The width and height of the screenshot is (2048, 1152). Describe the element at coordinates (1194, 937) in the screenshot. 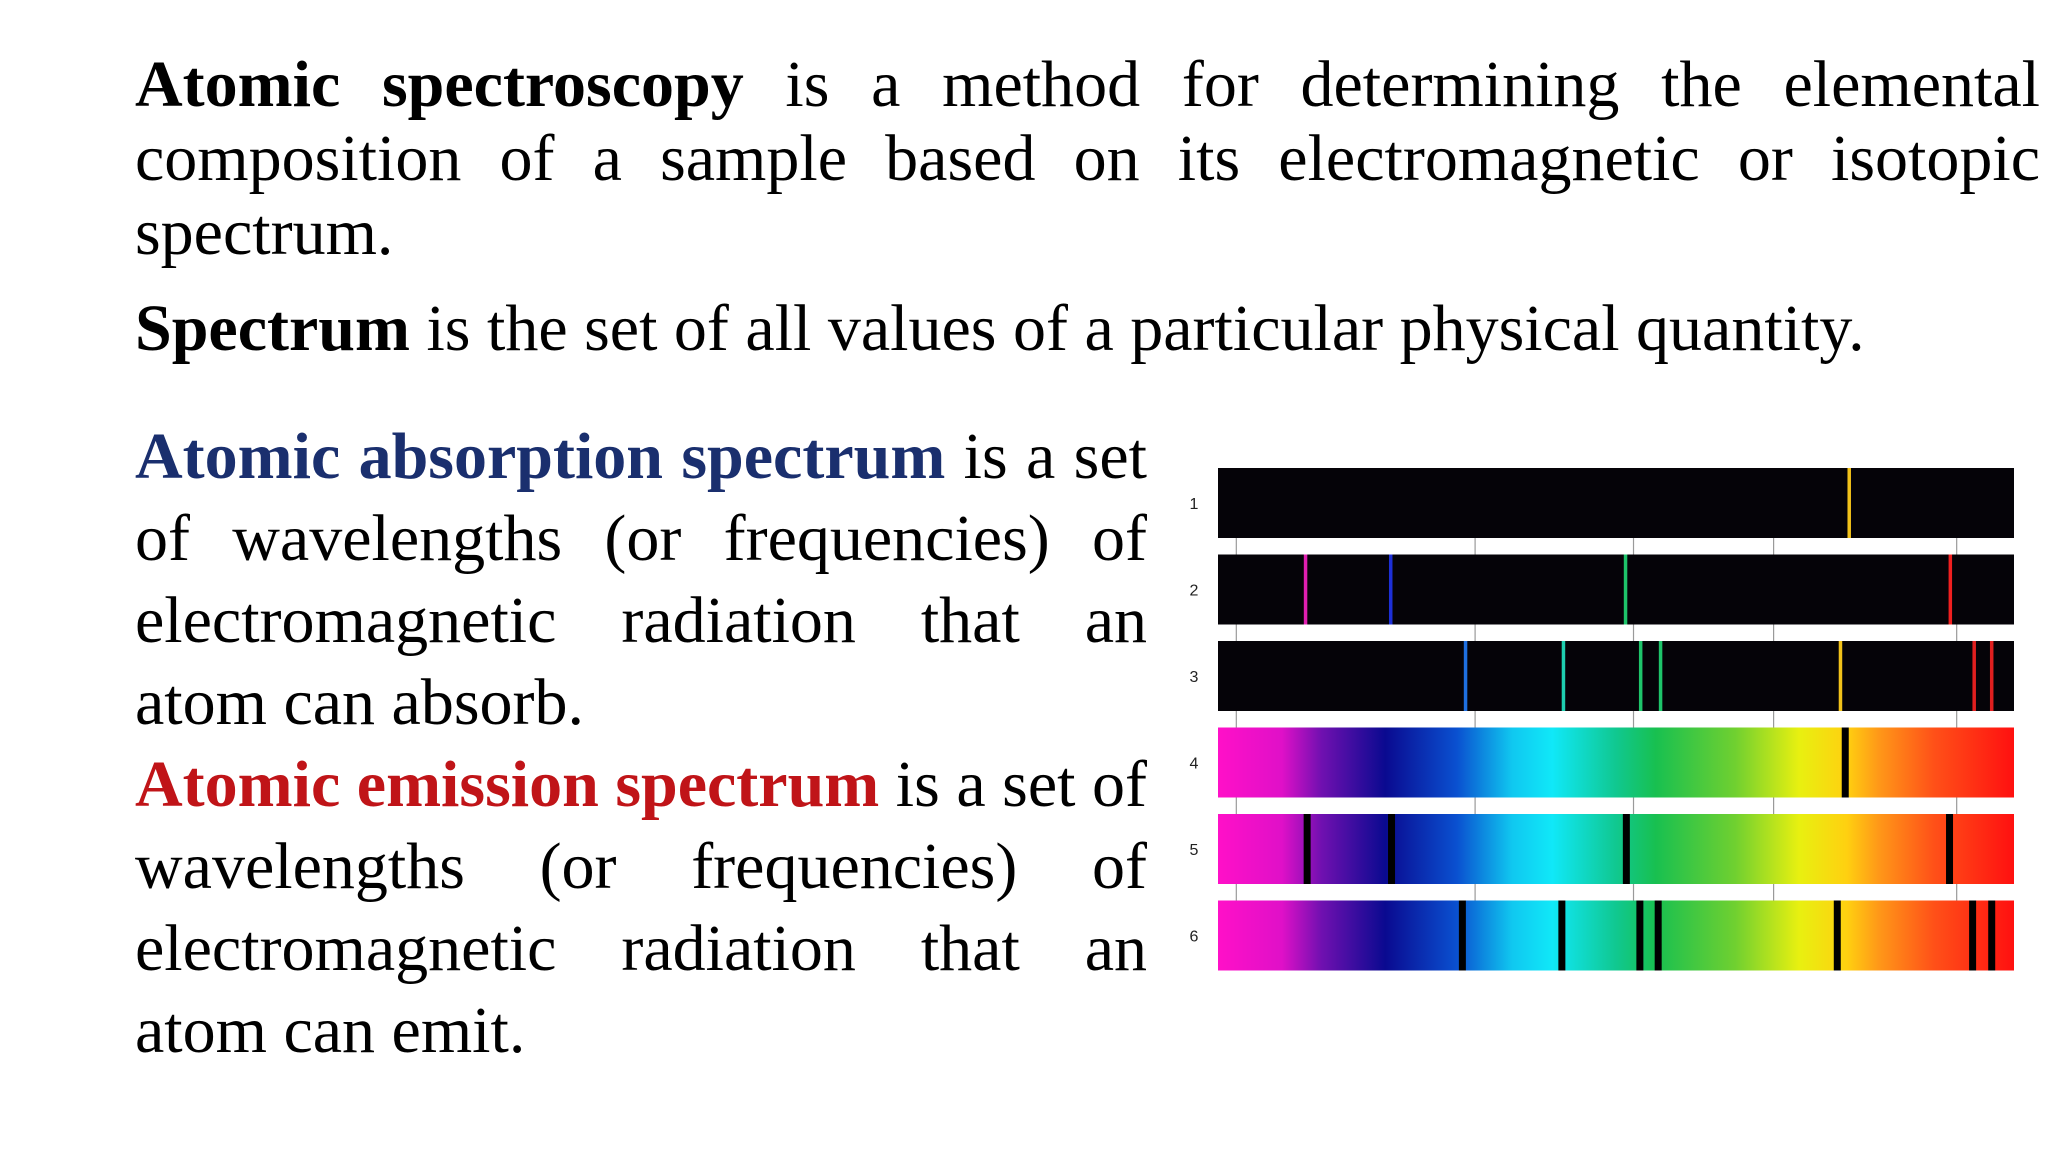

I see `row-label: 6` at that location.